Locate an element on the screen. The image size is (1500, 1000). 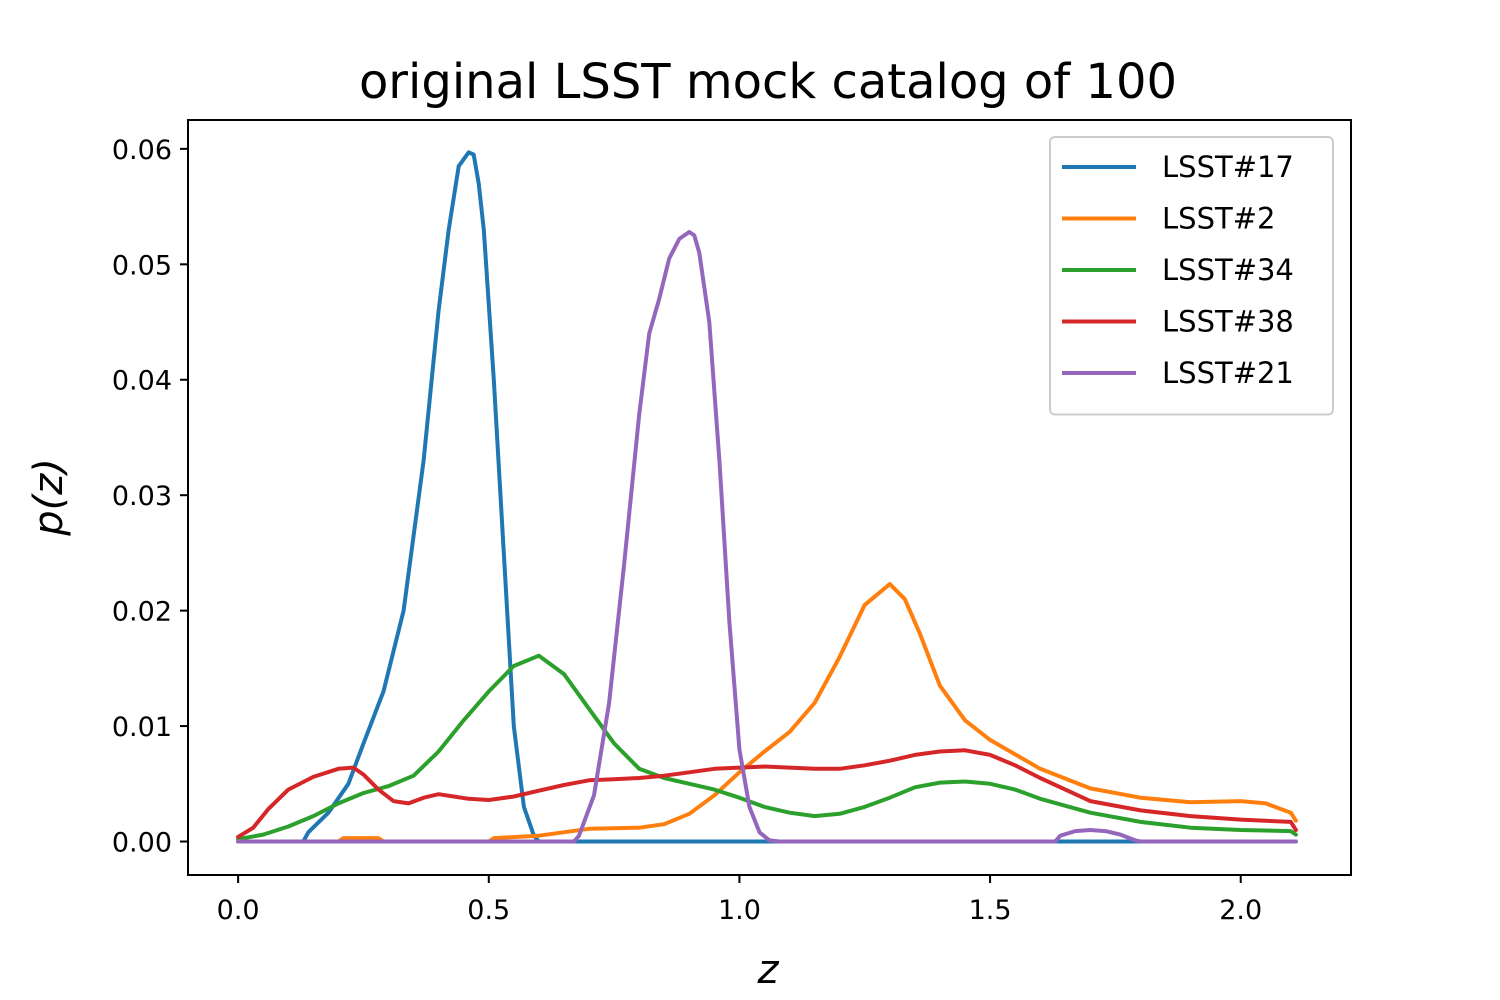
x-tick-label: 0.5 is located at coordinates (488, 910).